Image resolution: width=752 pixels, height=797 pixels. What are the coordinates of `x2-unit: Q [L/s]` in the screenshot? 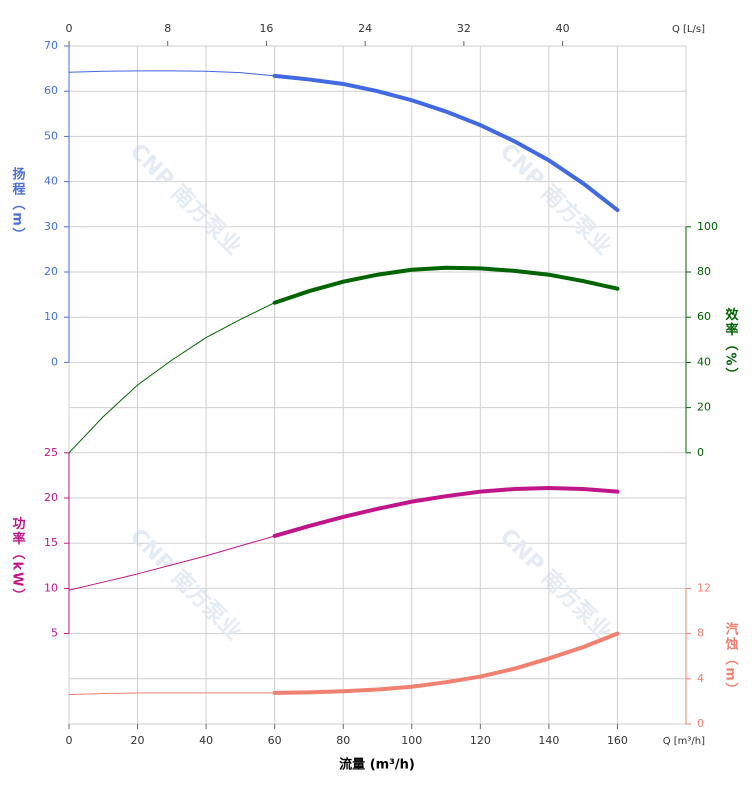 It's located at (688, 29).